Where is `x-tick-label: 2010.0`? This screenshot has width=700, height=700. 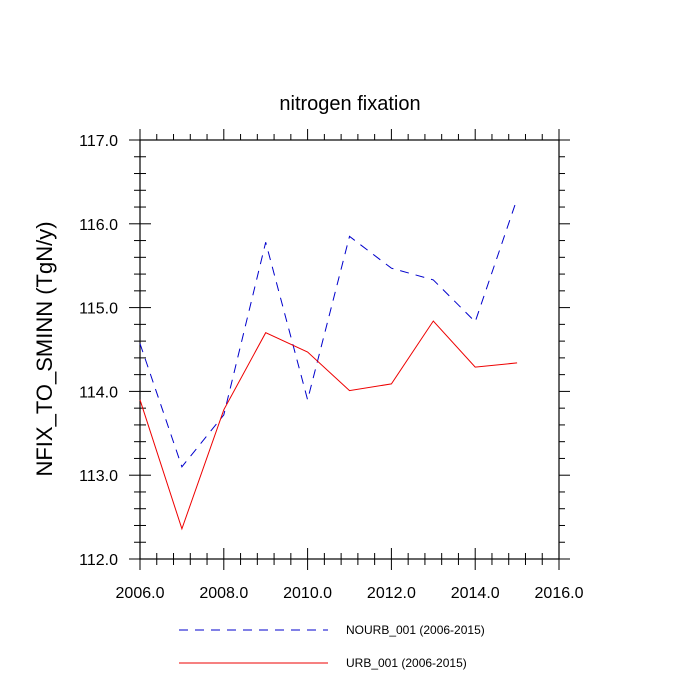
x-tick-label: 2010.0 is located at coordinates (307, 593).